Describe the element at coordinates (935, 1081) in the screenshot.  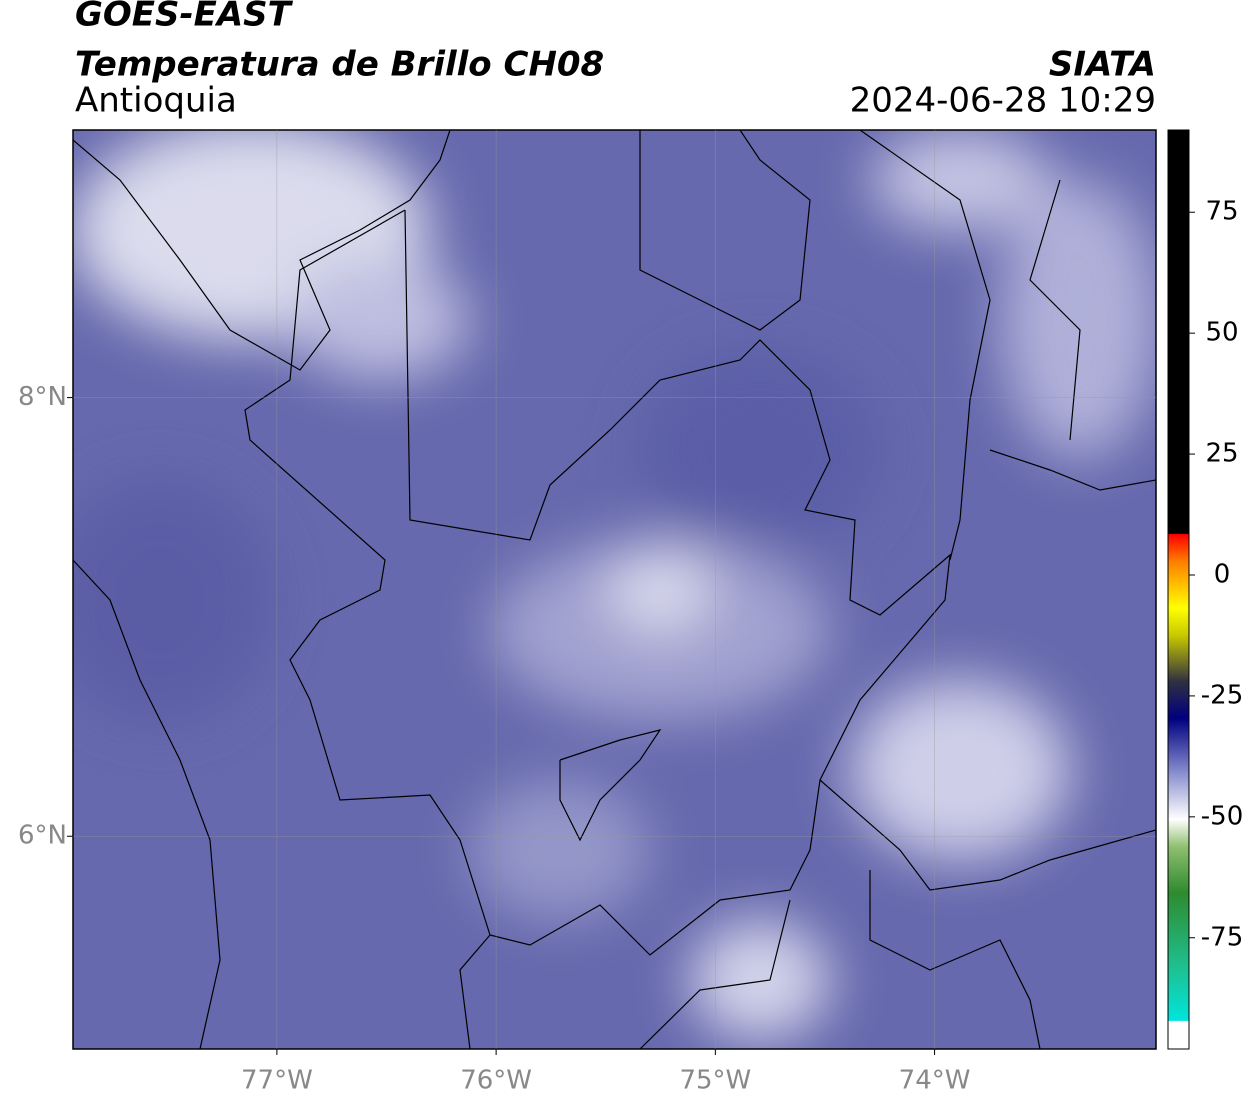
I see `x-tick-label: 74°W` at that location.